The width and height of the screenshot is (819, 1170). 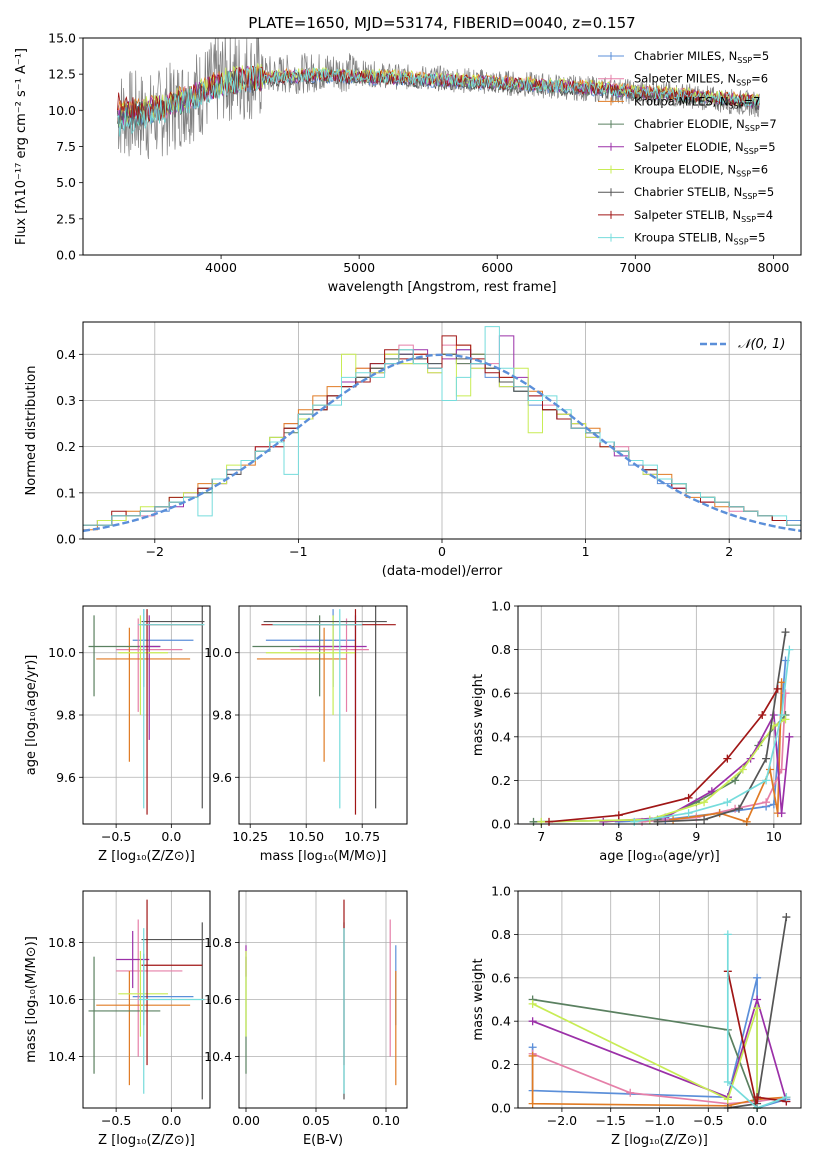 I want to click on x-axis-label: age [log₁₀(age/yr)], so click(x=659, y=856).